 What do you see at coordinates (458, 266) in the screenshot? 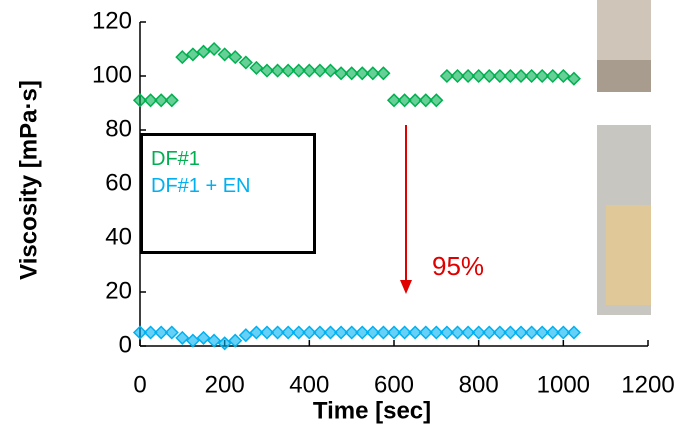
I see `annotation: 95%` at bounding box center [458, 266].